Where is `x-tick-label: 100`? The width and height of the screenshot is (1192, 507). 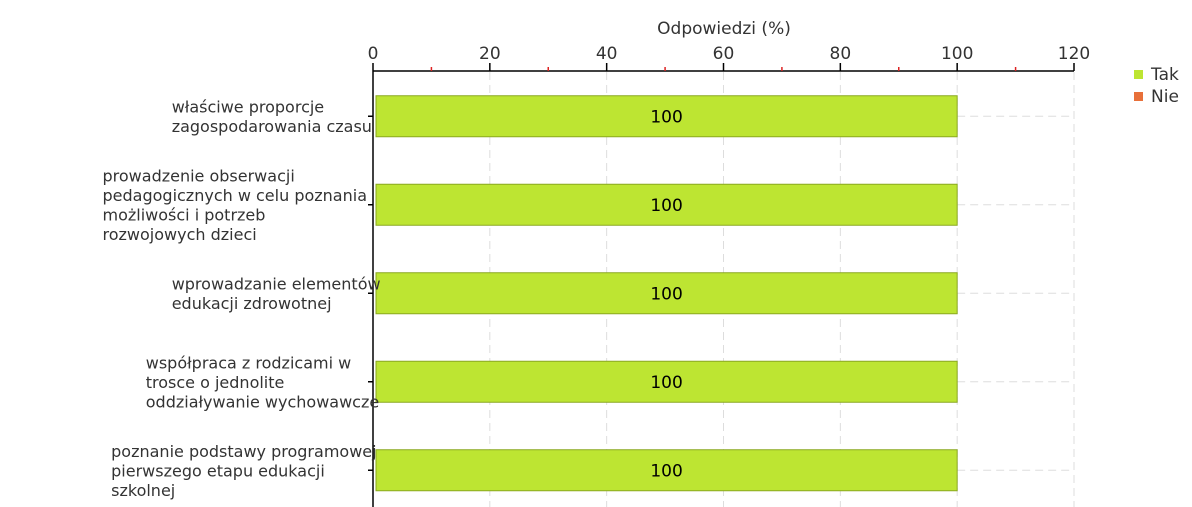
x-tick-label: 100 is located at coordinates (957, 54).